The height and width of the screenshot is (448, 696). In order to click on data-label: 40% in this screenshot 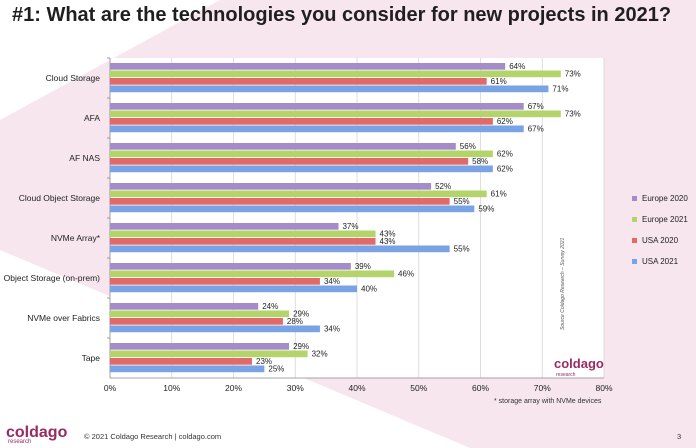, I will do `click(369, 288)`.